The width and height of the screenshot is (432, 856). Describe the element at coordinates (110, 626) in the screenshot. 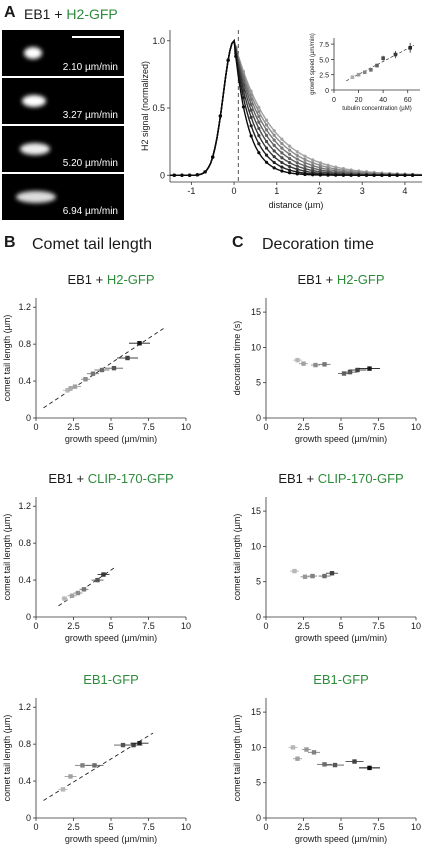

I see `b2-x-tick-label: 5` at that location.